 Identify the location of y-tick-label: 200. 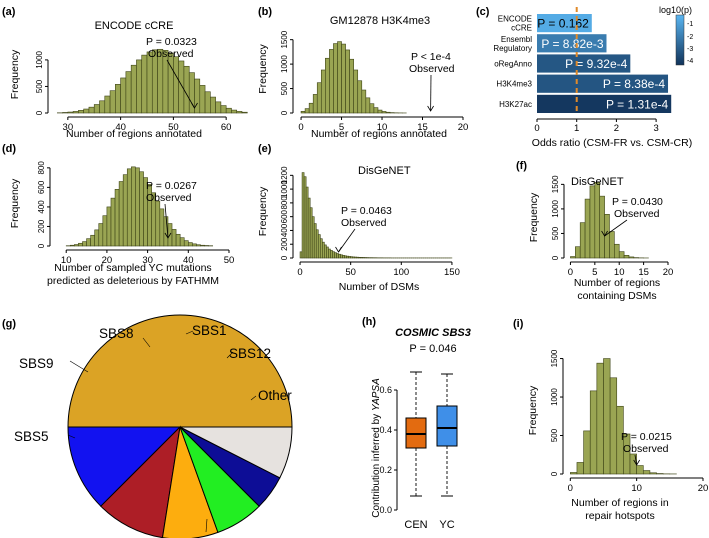
(41, 226).